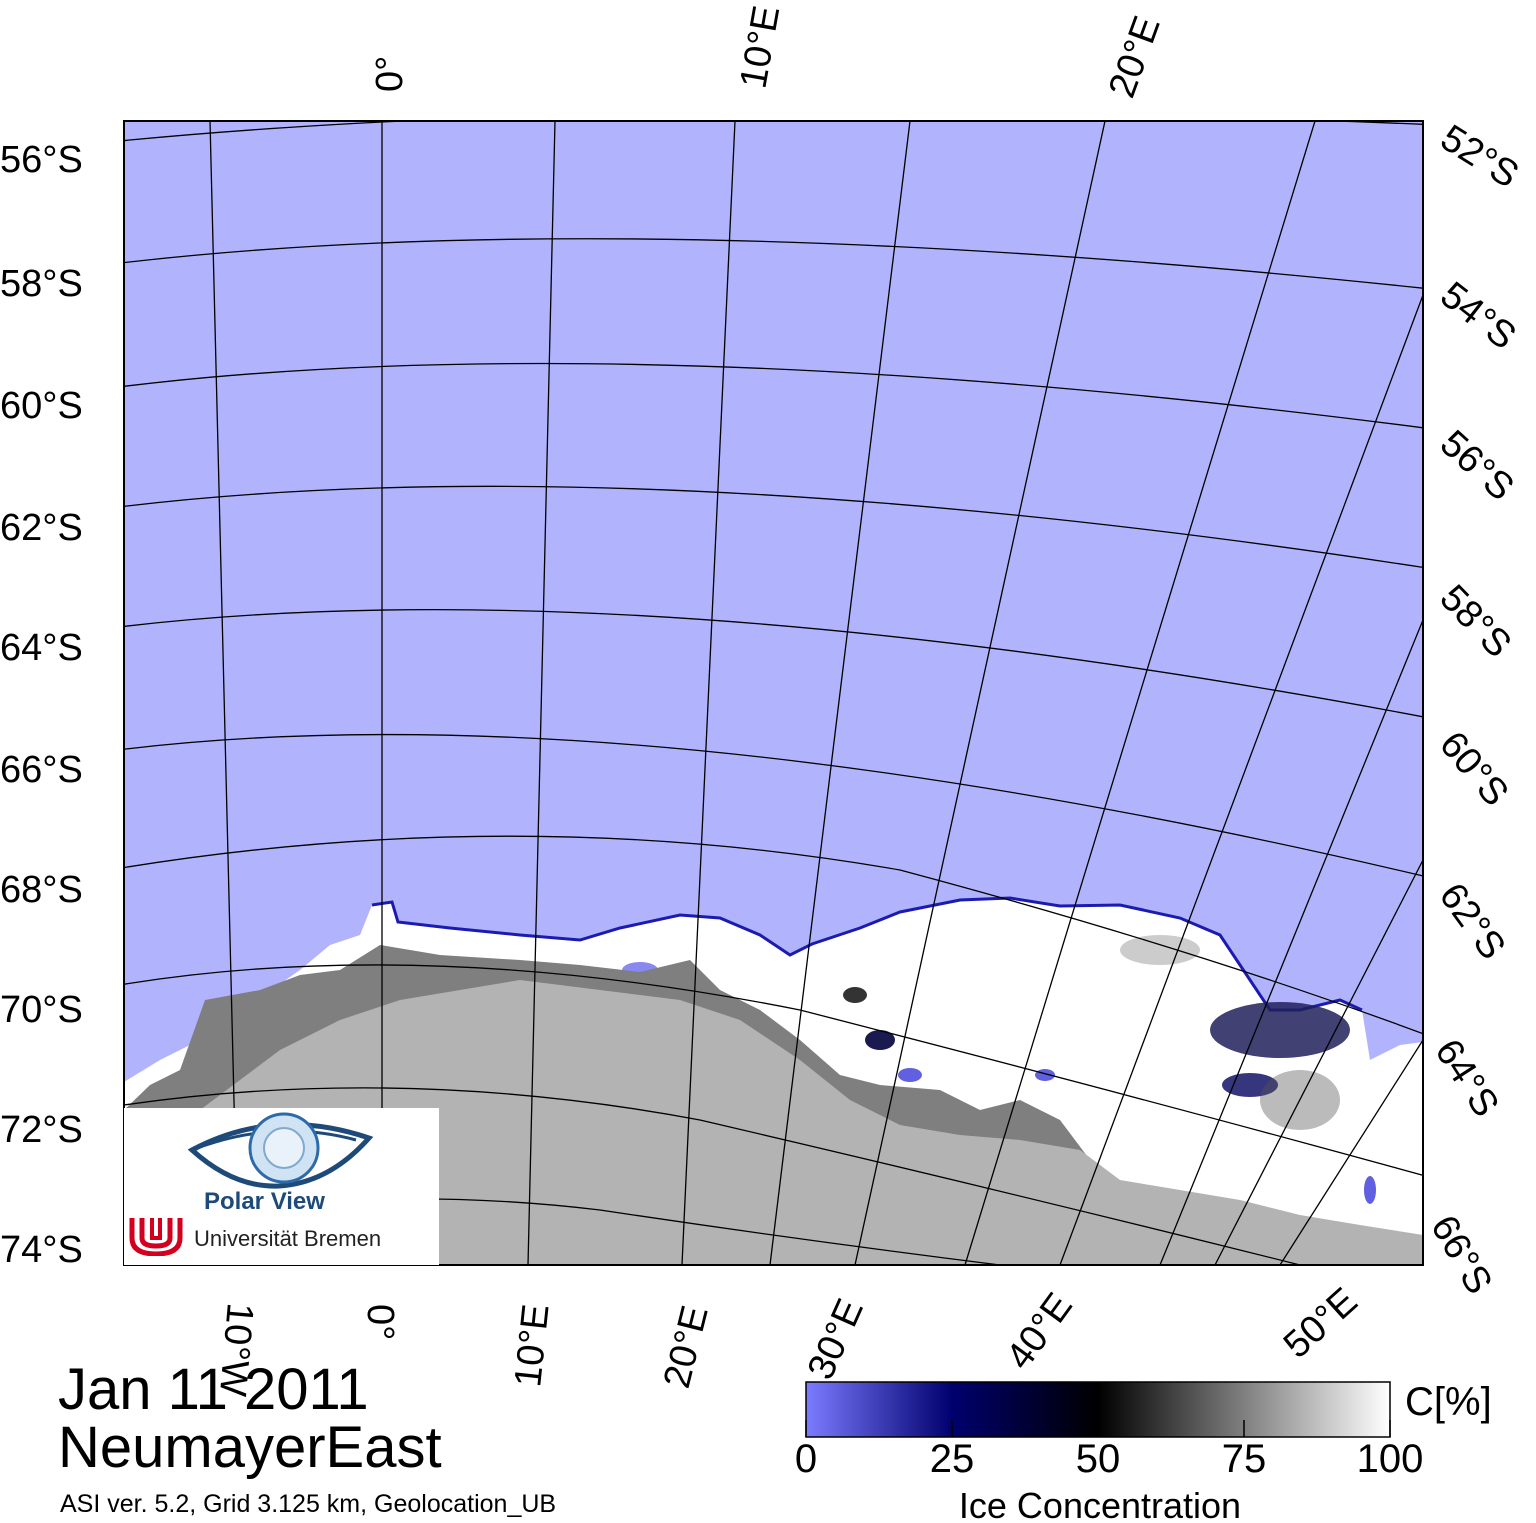 The height and width of the screenshot is (1523, 1536). Describe the element at coordinates (1466, 1078) in the screenshot. I see `lat-label-right: 64°S` at that location.